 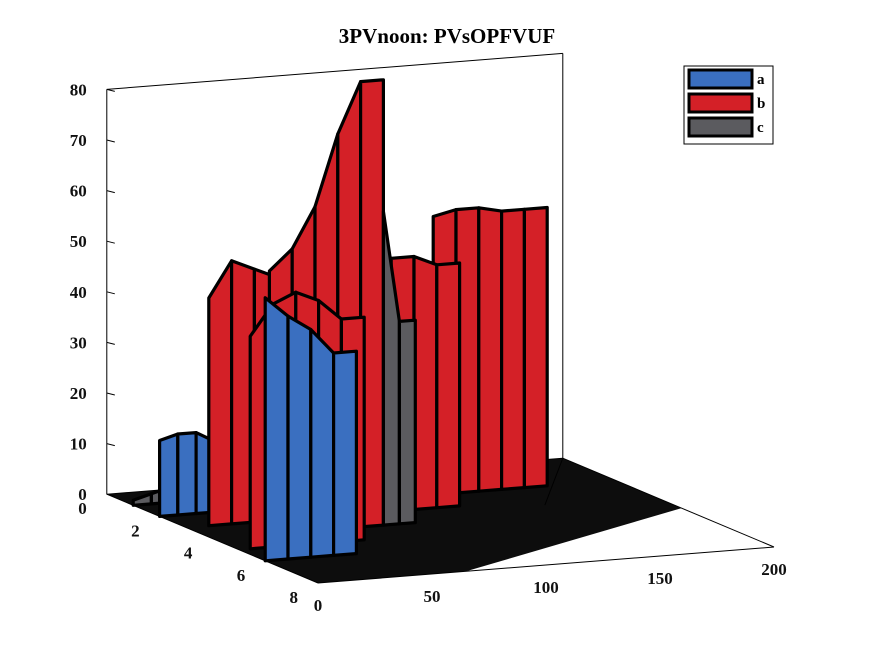 I want to click on bar-group-c, so click(x=399, y=368).